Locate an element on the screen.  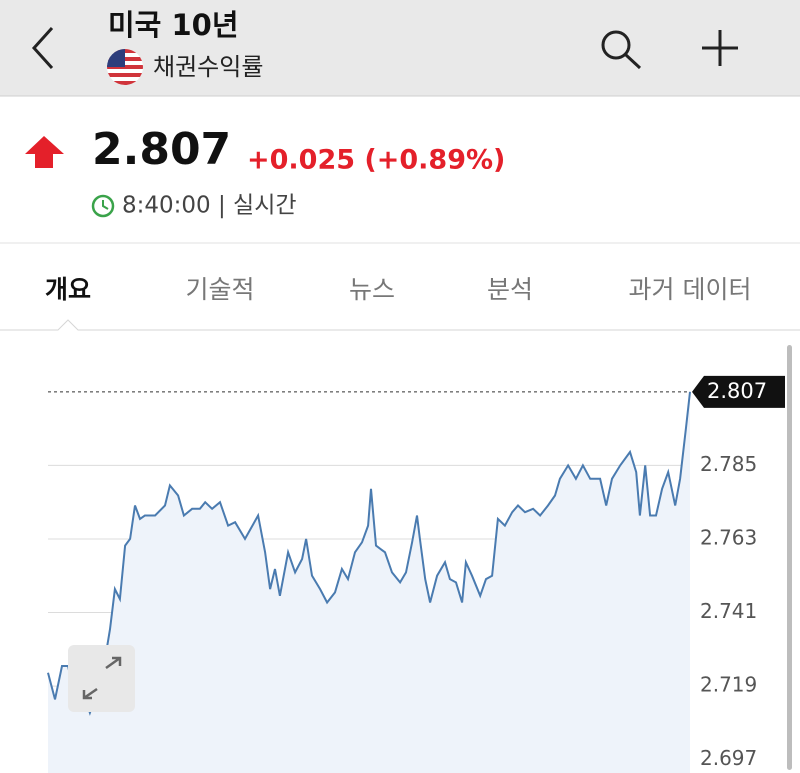
last-value-box is located at coordinates (738, 391).